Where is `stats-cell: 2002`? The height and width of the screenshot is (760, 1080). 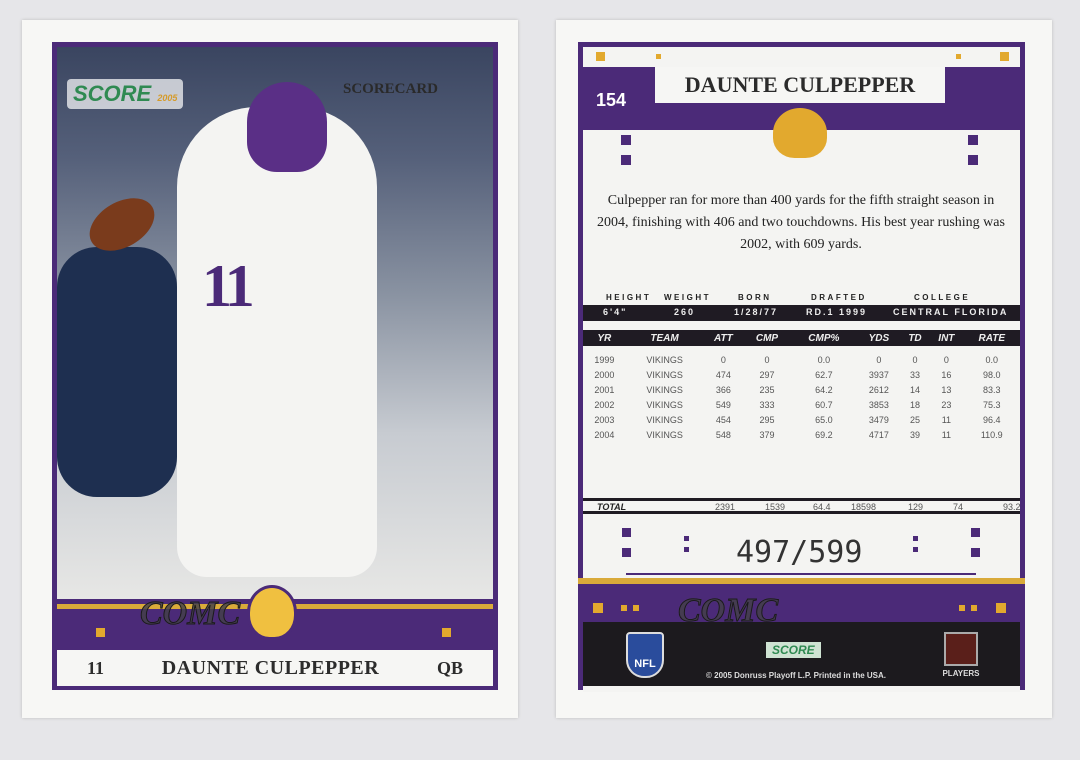
stats-cell: 2002 is located at coordinates (604, 404).